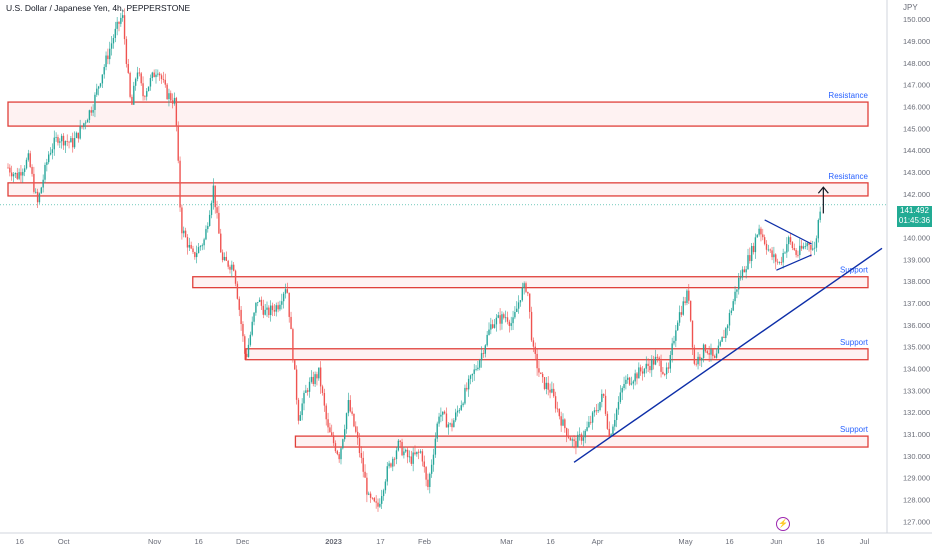 The width and height of the screenshot is (932, 550). What do you see at coordinates (914, 216) in the screenshot?
I see `last-price-badge: 141.492 01:45:36` at bounding box center [914, 216].